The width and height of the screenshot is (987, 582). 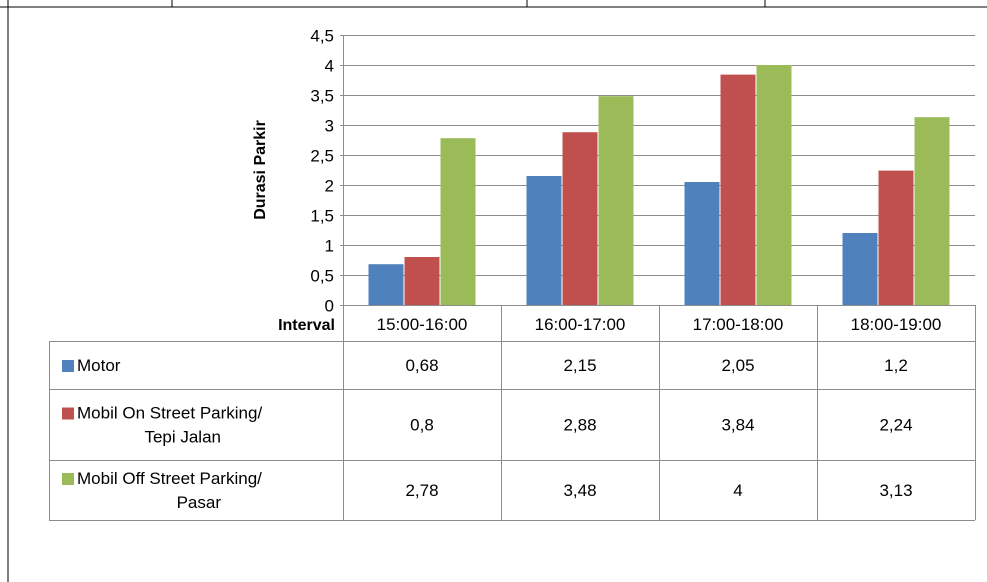 I want to click on data-label: 0,68, so click(x=421, y=365).